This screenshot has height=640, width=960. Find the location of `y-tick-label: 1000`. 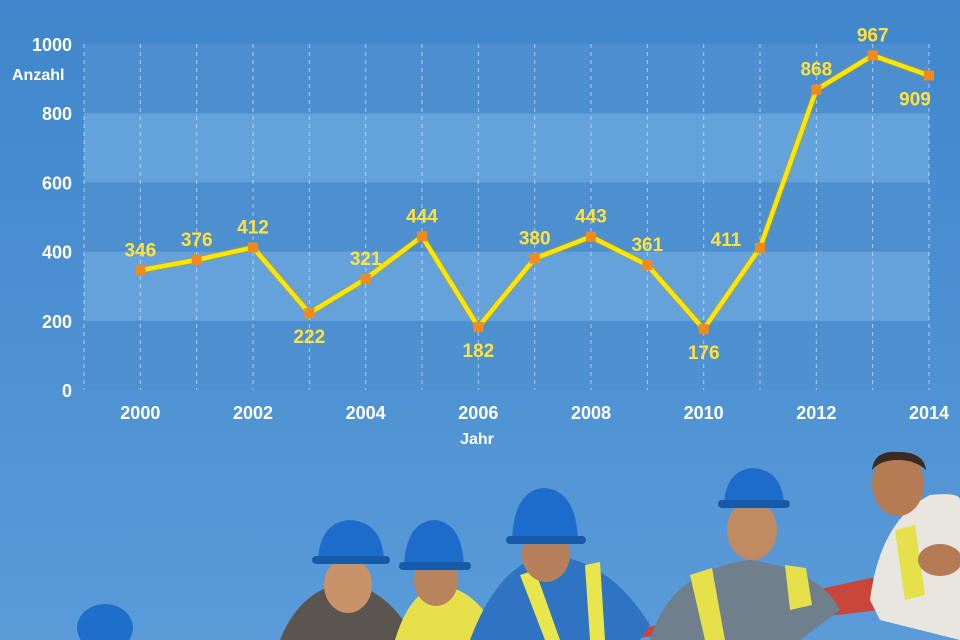

y-tick-label: 1000 is located at coordinates (52, 45).